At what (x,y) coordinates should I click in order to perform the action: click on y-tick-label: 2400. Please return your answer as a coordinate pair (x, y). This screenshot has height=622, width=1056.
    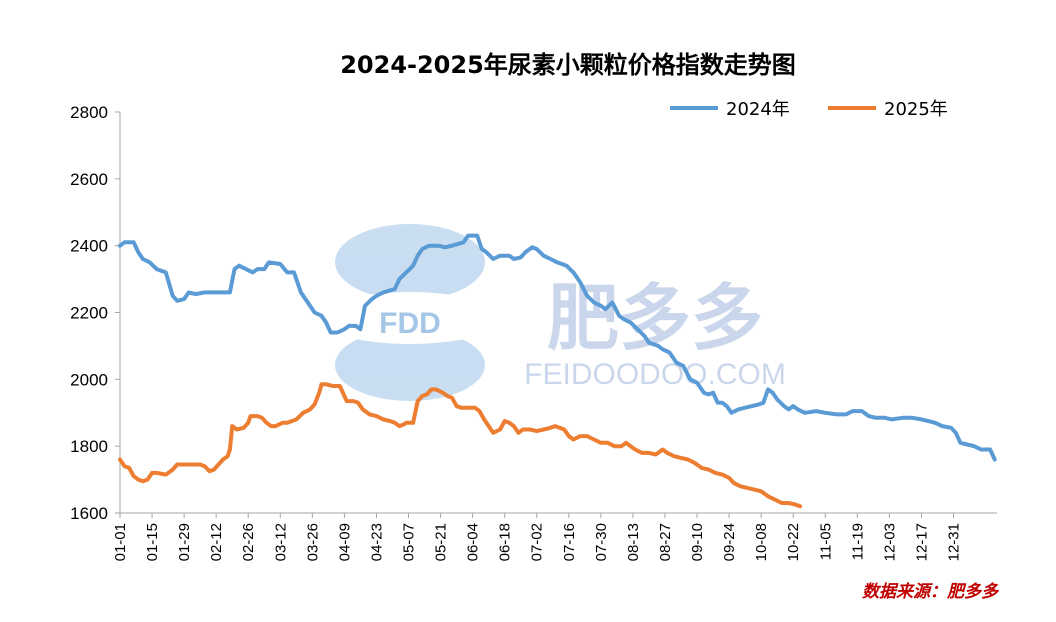
    Looking at the image, I should click on (89, 246).